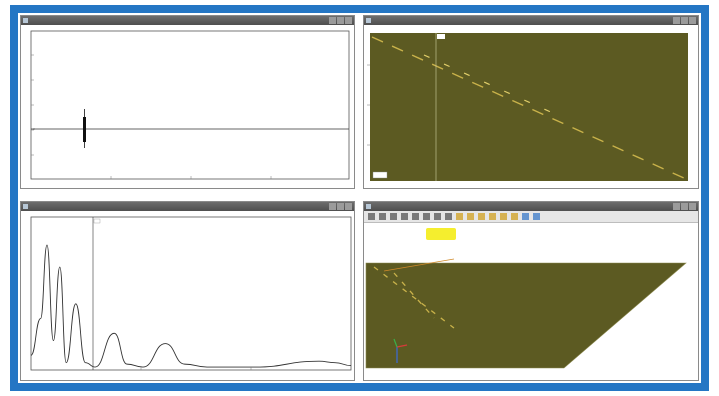 Image resolution: width=719 pixels, height=396 pixels. What do you see at coordinates (441, 36) in the screenshot?
I see `map-cursor-label-box` at bounding box center [441, 36].